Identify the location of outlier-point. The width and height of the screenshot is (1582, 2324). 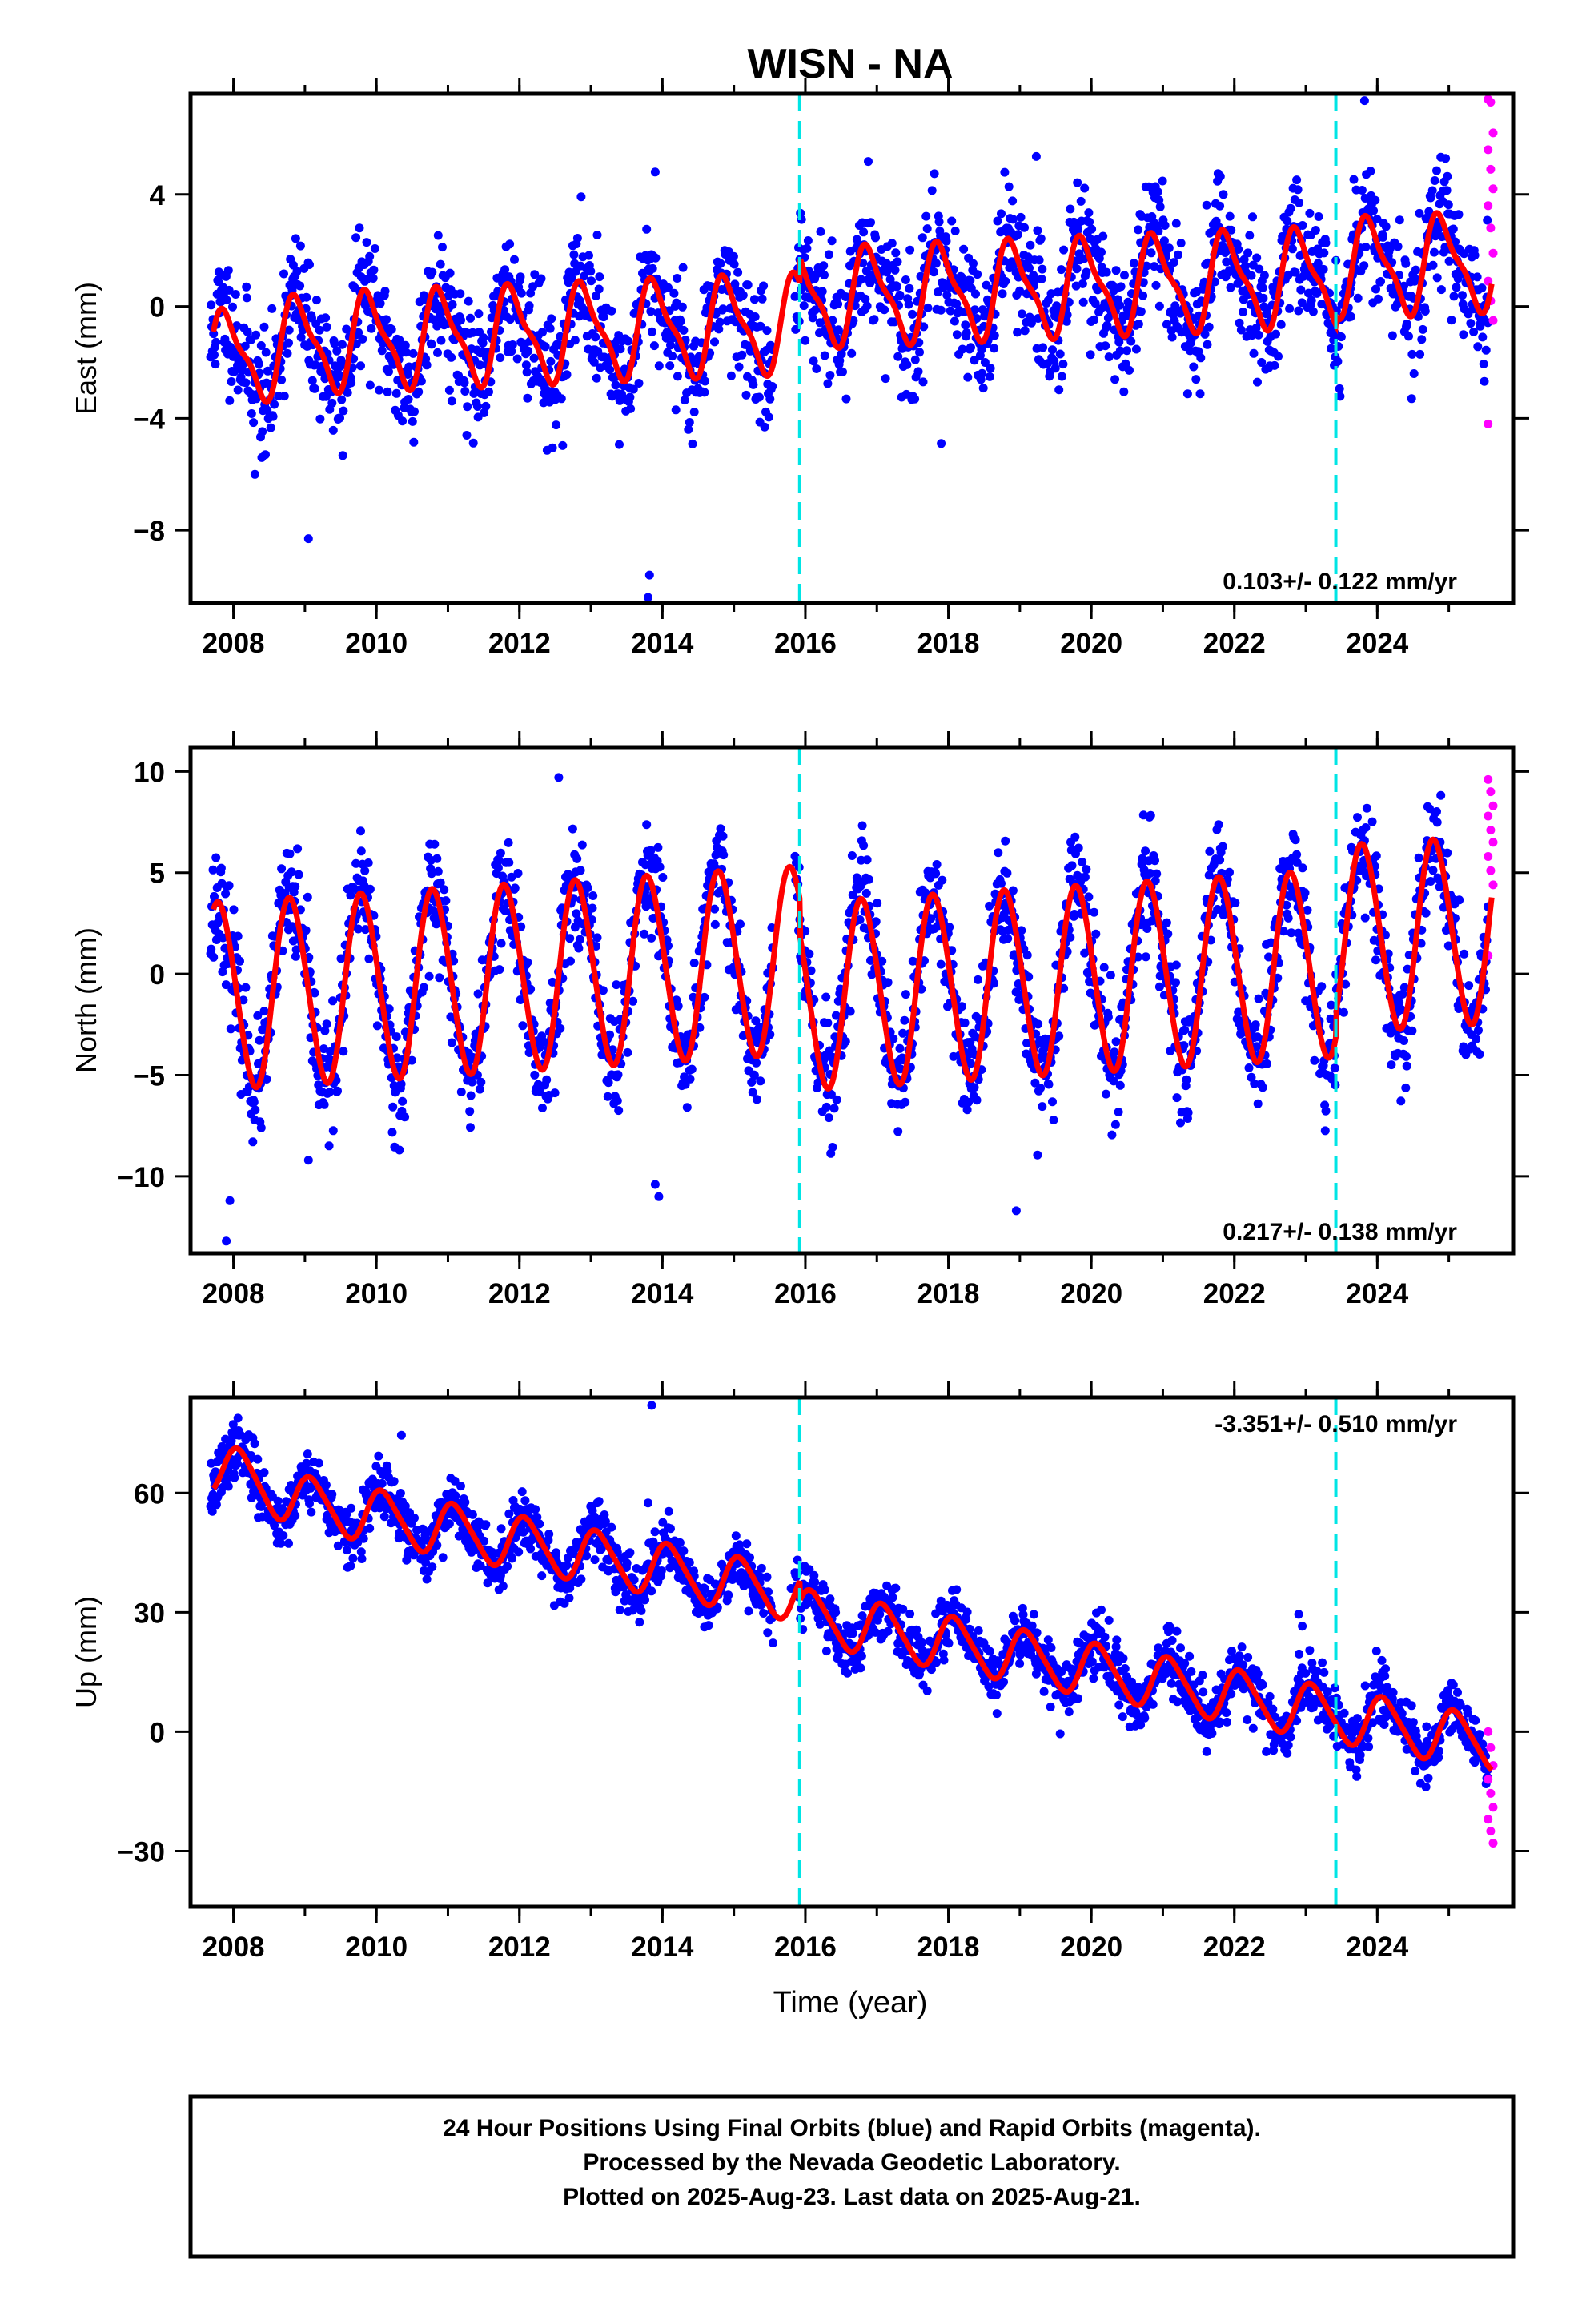
(308, 1160).